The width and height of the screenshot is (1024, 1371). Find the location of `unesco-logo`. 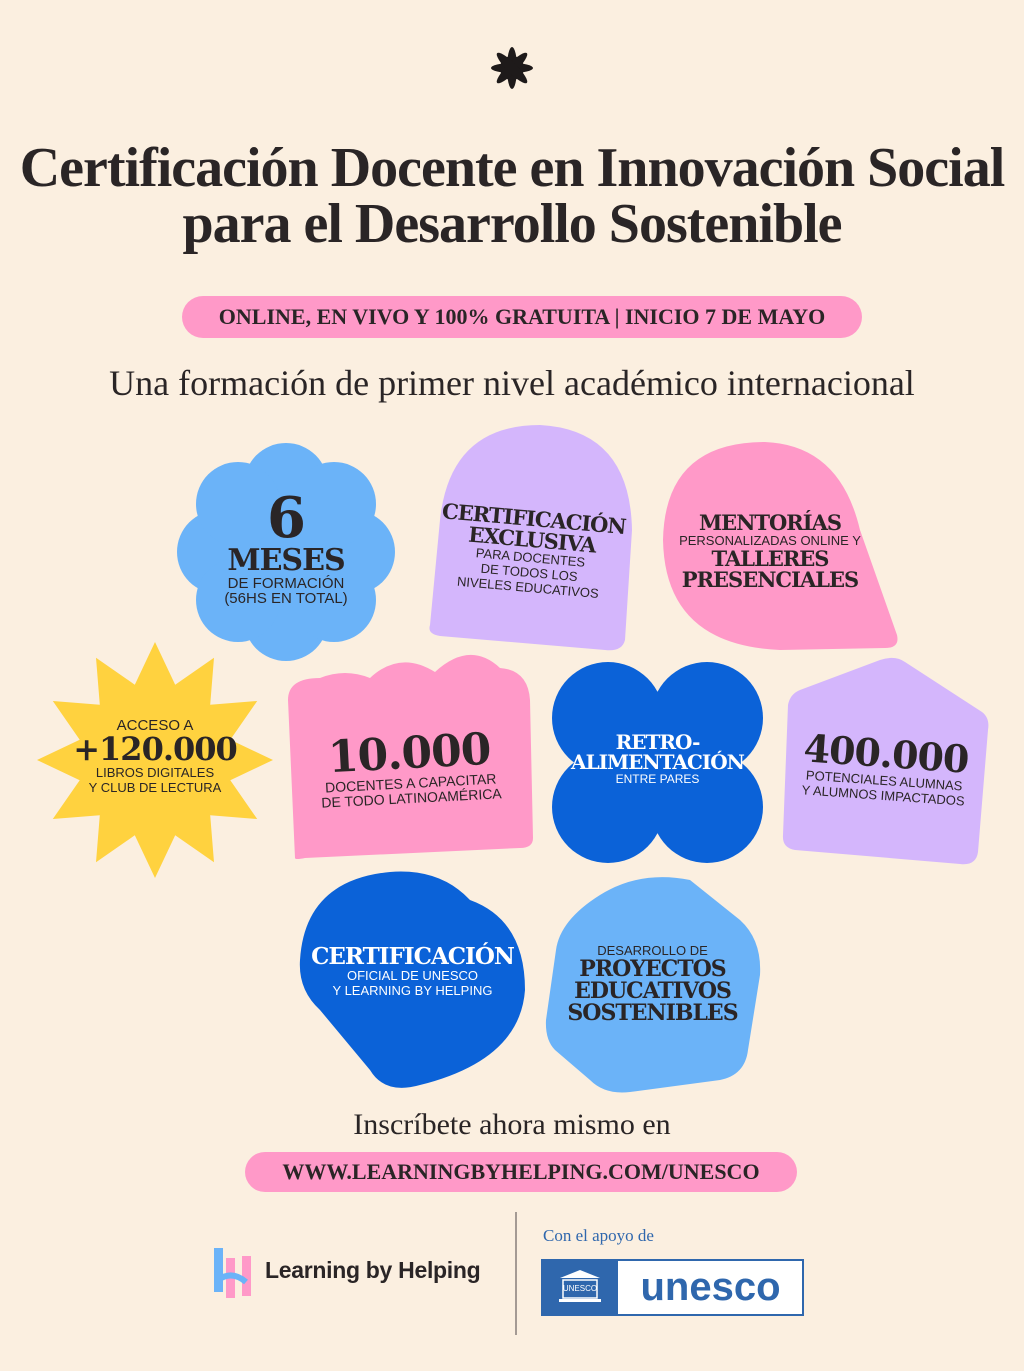

unesco-logo is located at coordinates (672, 1287).